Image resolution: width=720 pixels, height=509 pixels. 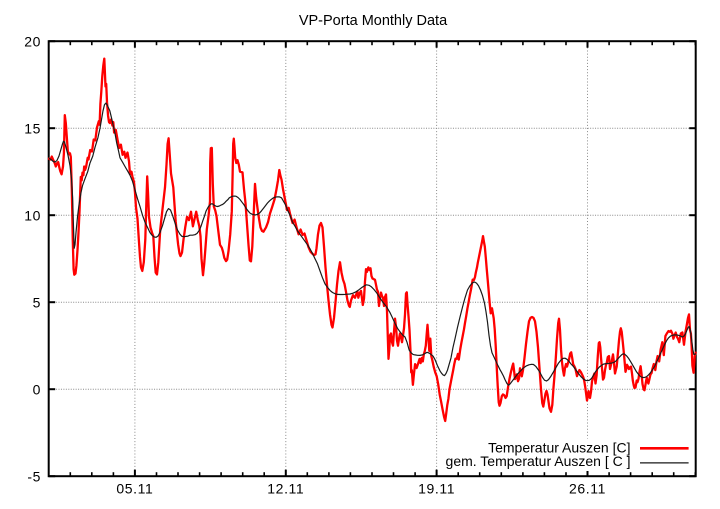 What do you see at coordinates (285, 489) in the screenshot?
I see `svg-text: 12.11` at bounding box center [285, 489].